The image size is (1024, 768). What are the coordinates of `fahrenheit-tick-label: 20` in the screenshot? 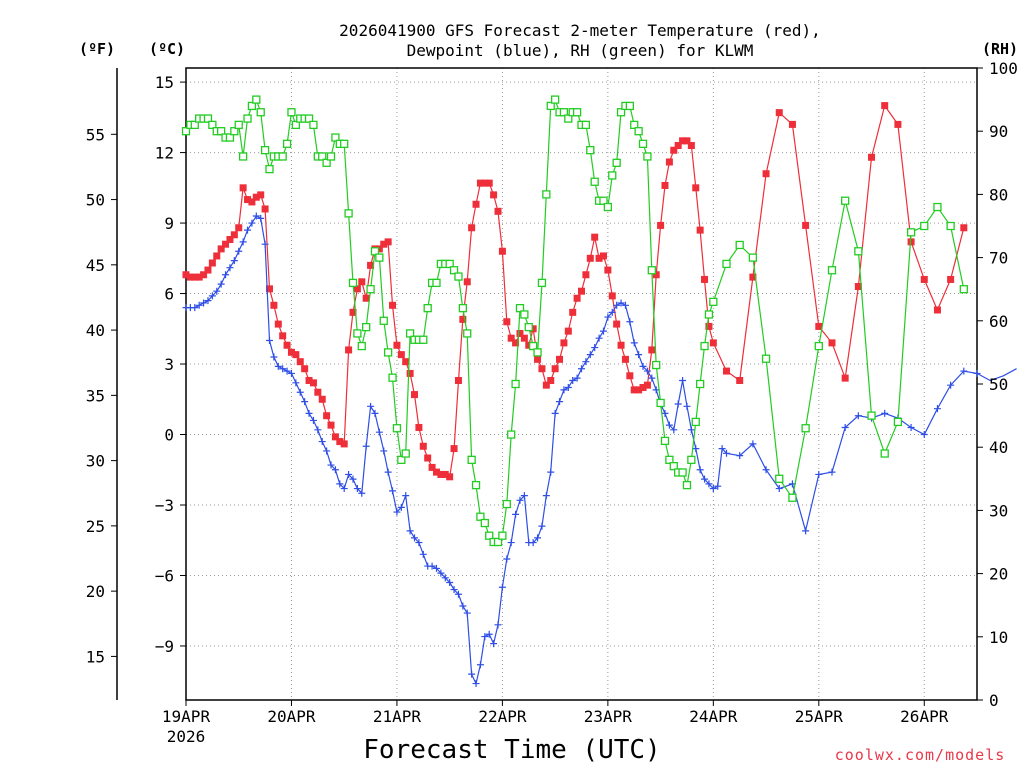 It's located at (95, 591).